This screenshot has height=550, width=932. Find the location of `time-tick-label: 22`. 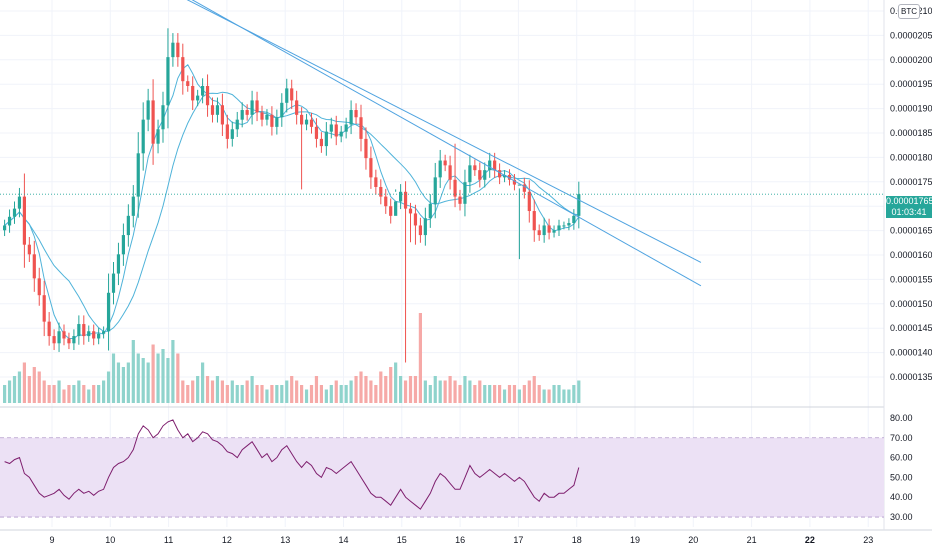

time-tick-label: 22 is located at coordinates (810, 540).